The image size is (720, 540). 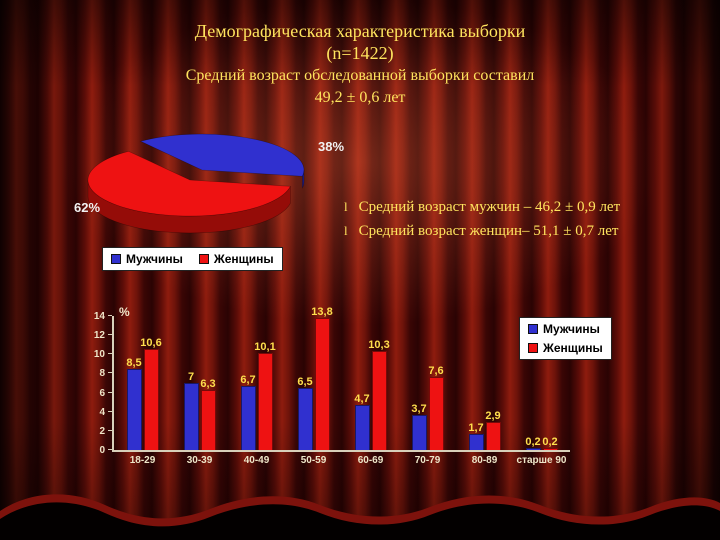 What do you see at coordinates (154, 259) in the screenshot?
I see `pie-legend-label-men: Мужчины` at bounding box center [154, 259].